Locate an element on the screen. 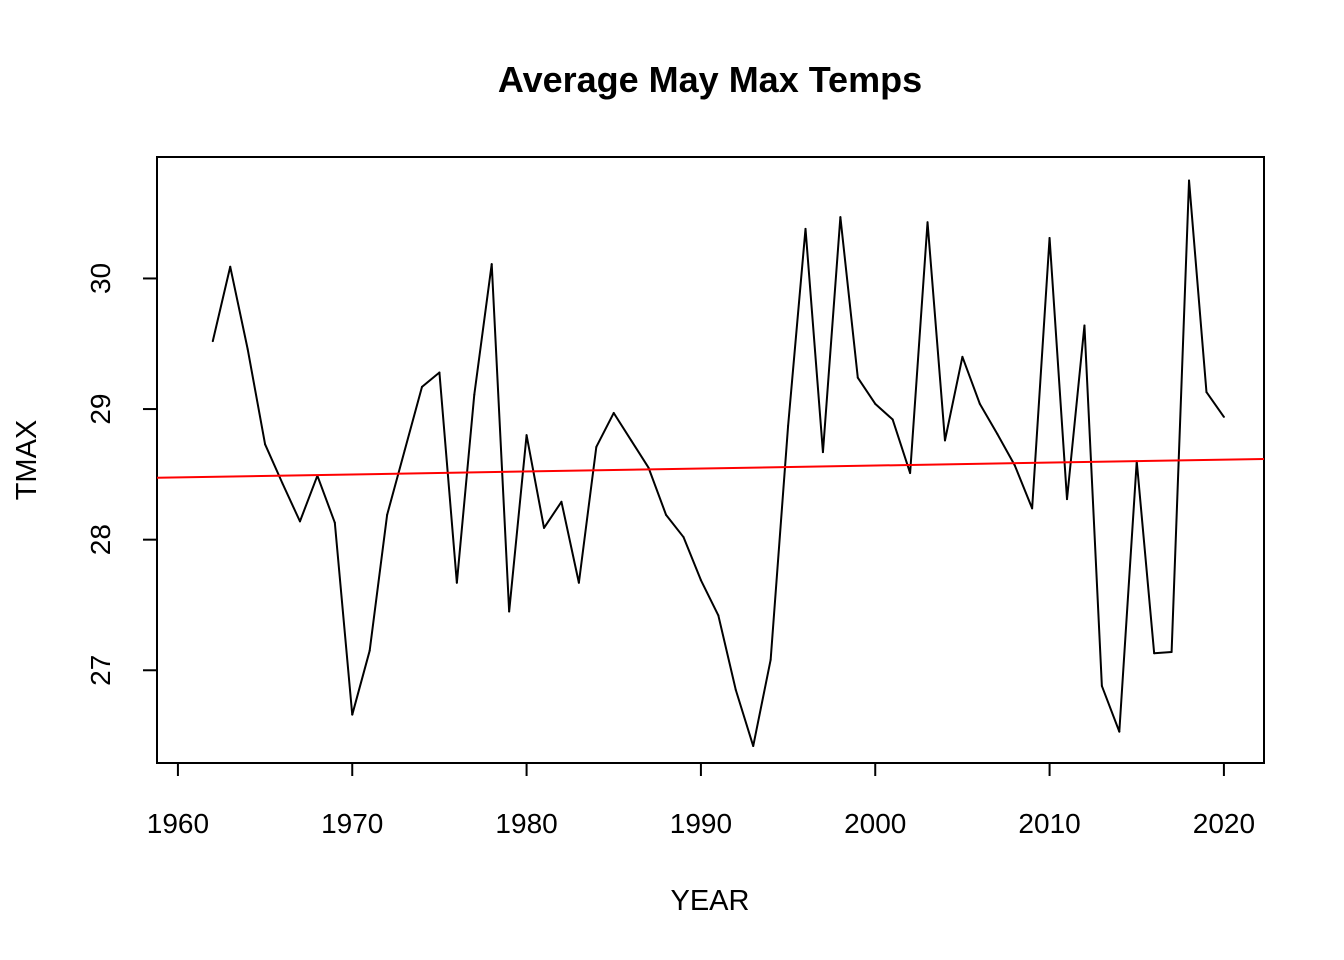 The width and height of the screenshot is (1344, 960). y-tick-label: 29 is located at coordinates (100, 408).